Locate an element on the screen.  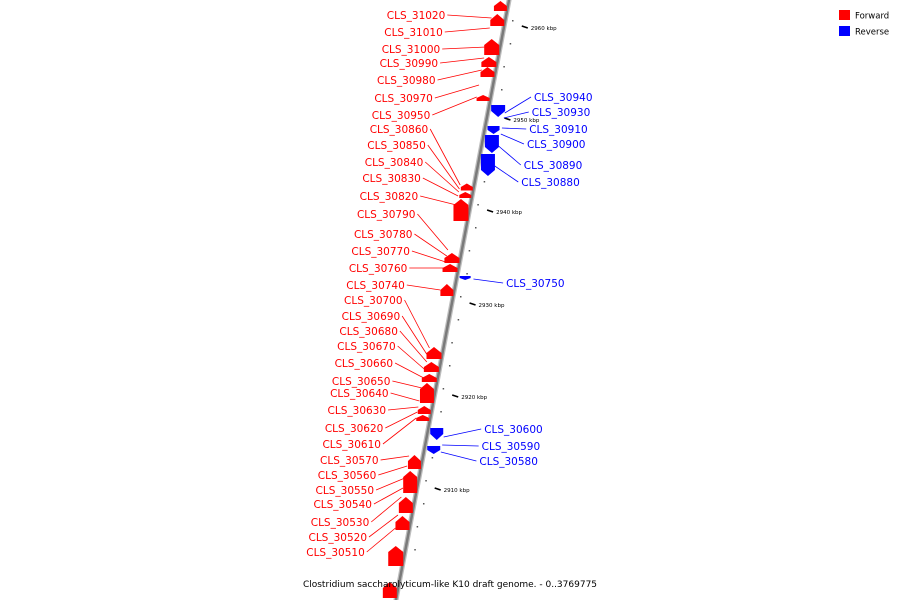
legend-forward-label: Forward is located at coordinates (872, 17).